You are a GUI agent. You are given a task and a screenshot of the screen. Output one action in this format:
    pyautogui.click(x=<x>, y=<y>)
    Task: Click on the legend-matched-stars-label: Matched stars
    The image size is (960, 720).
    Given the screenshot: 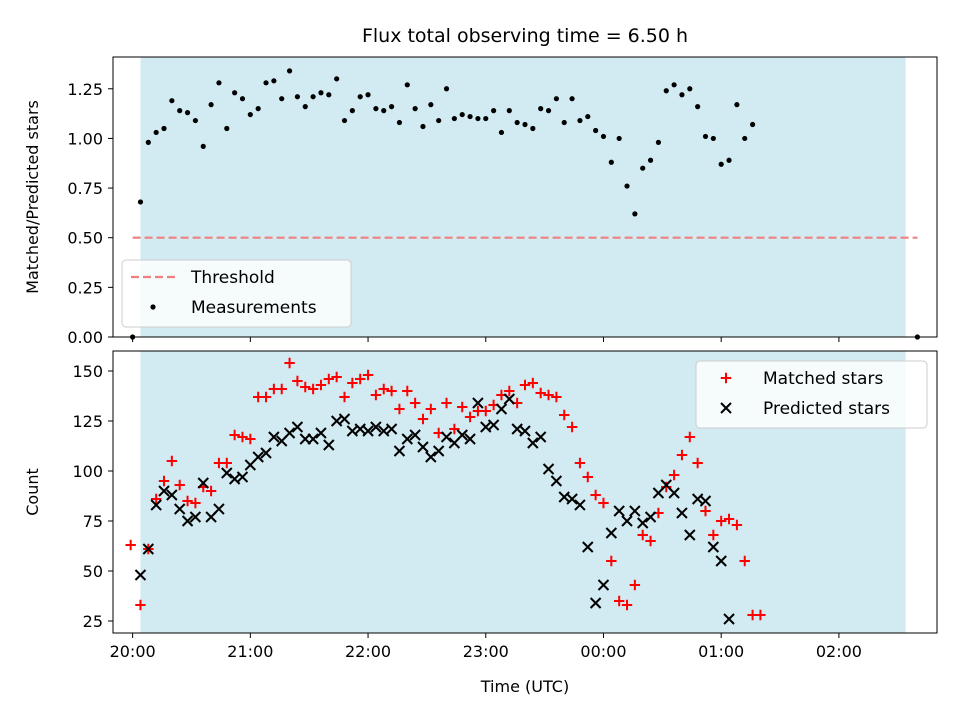 What is the action you would take?
    pyautogui.click(x=823, y=379)
    